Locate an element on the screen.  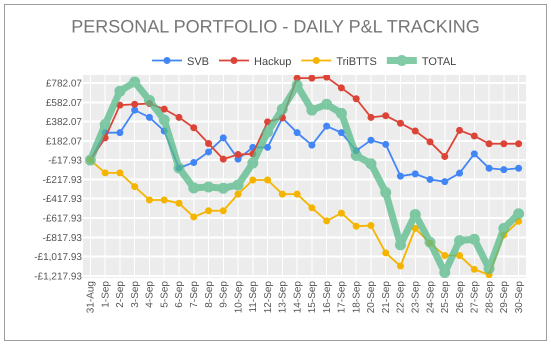
x-tick-label: 11-Sep is located at coordinates (254, 296).